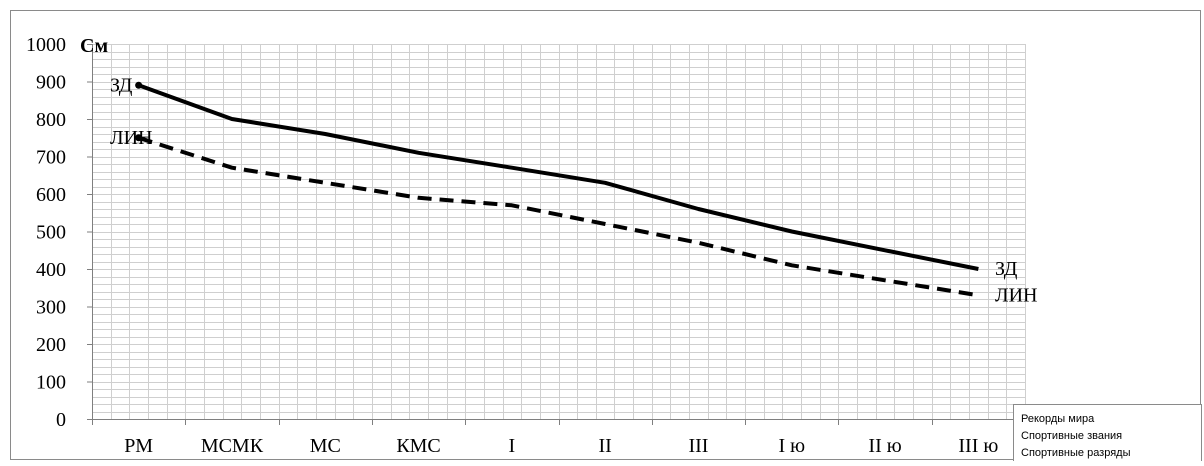 Image resolution: width=1204 pixels, height=466 pixels. I want to click on x-tick-label: МС, so click(325, 446).